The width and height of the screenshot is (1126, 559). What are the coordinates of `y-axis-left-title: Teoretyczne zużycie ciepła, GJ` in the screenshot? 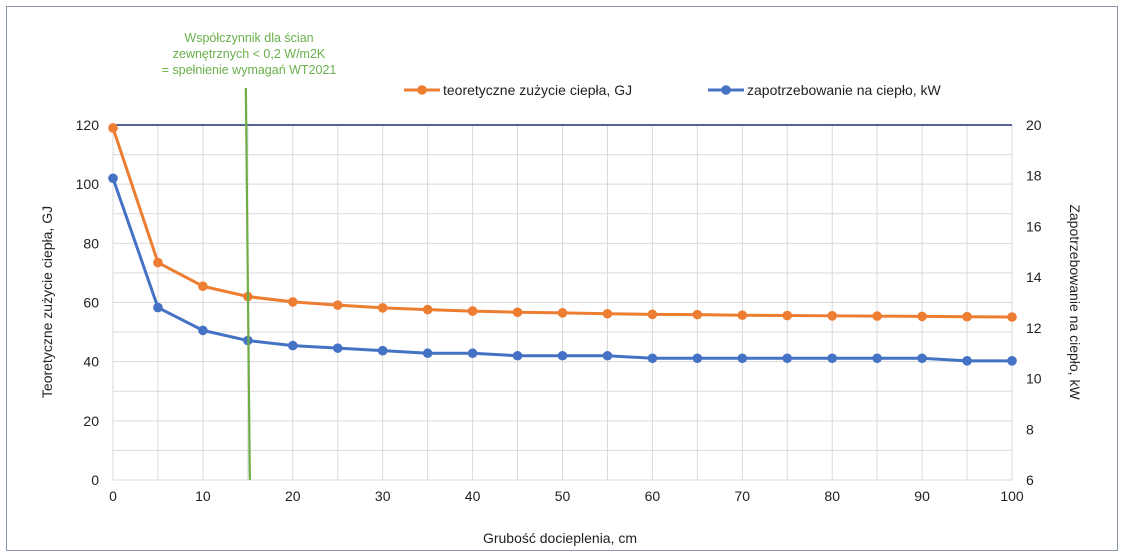 It's located at (47, 302).